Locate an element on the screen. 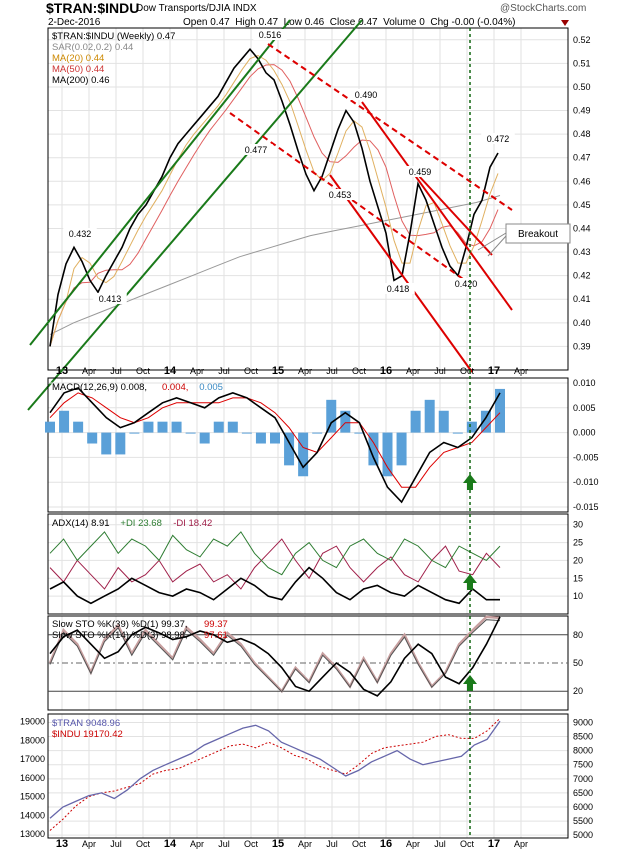  adx-legend-1: +DI 23.68 is located at coordinates (140, 523).